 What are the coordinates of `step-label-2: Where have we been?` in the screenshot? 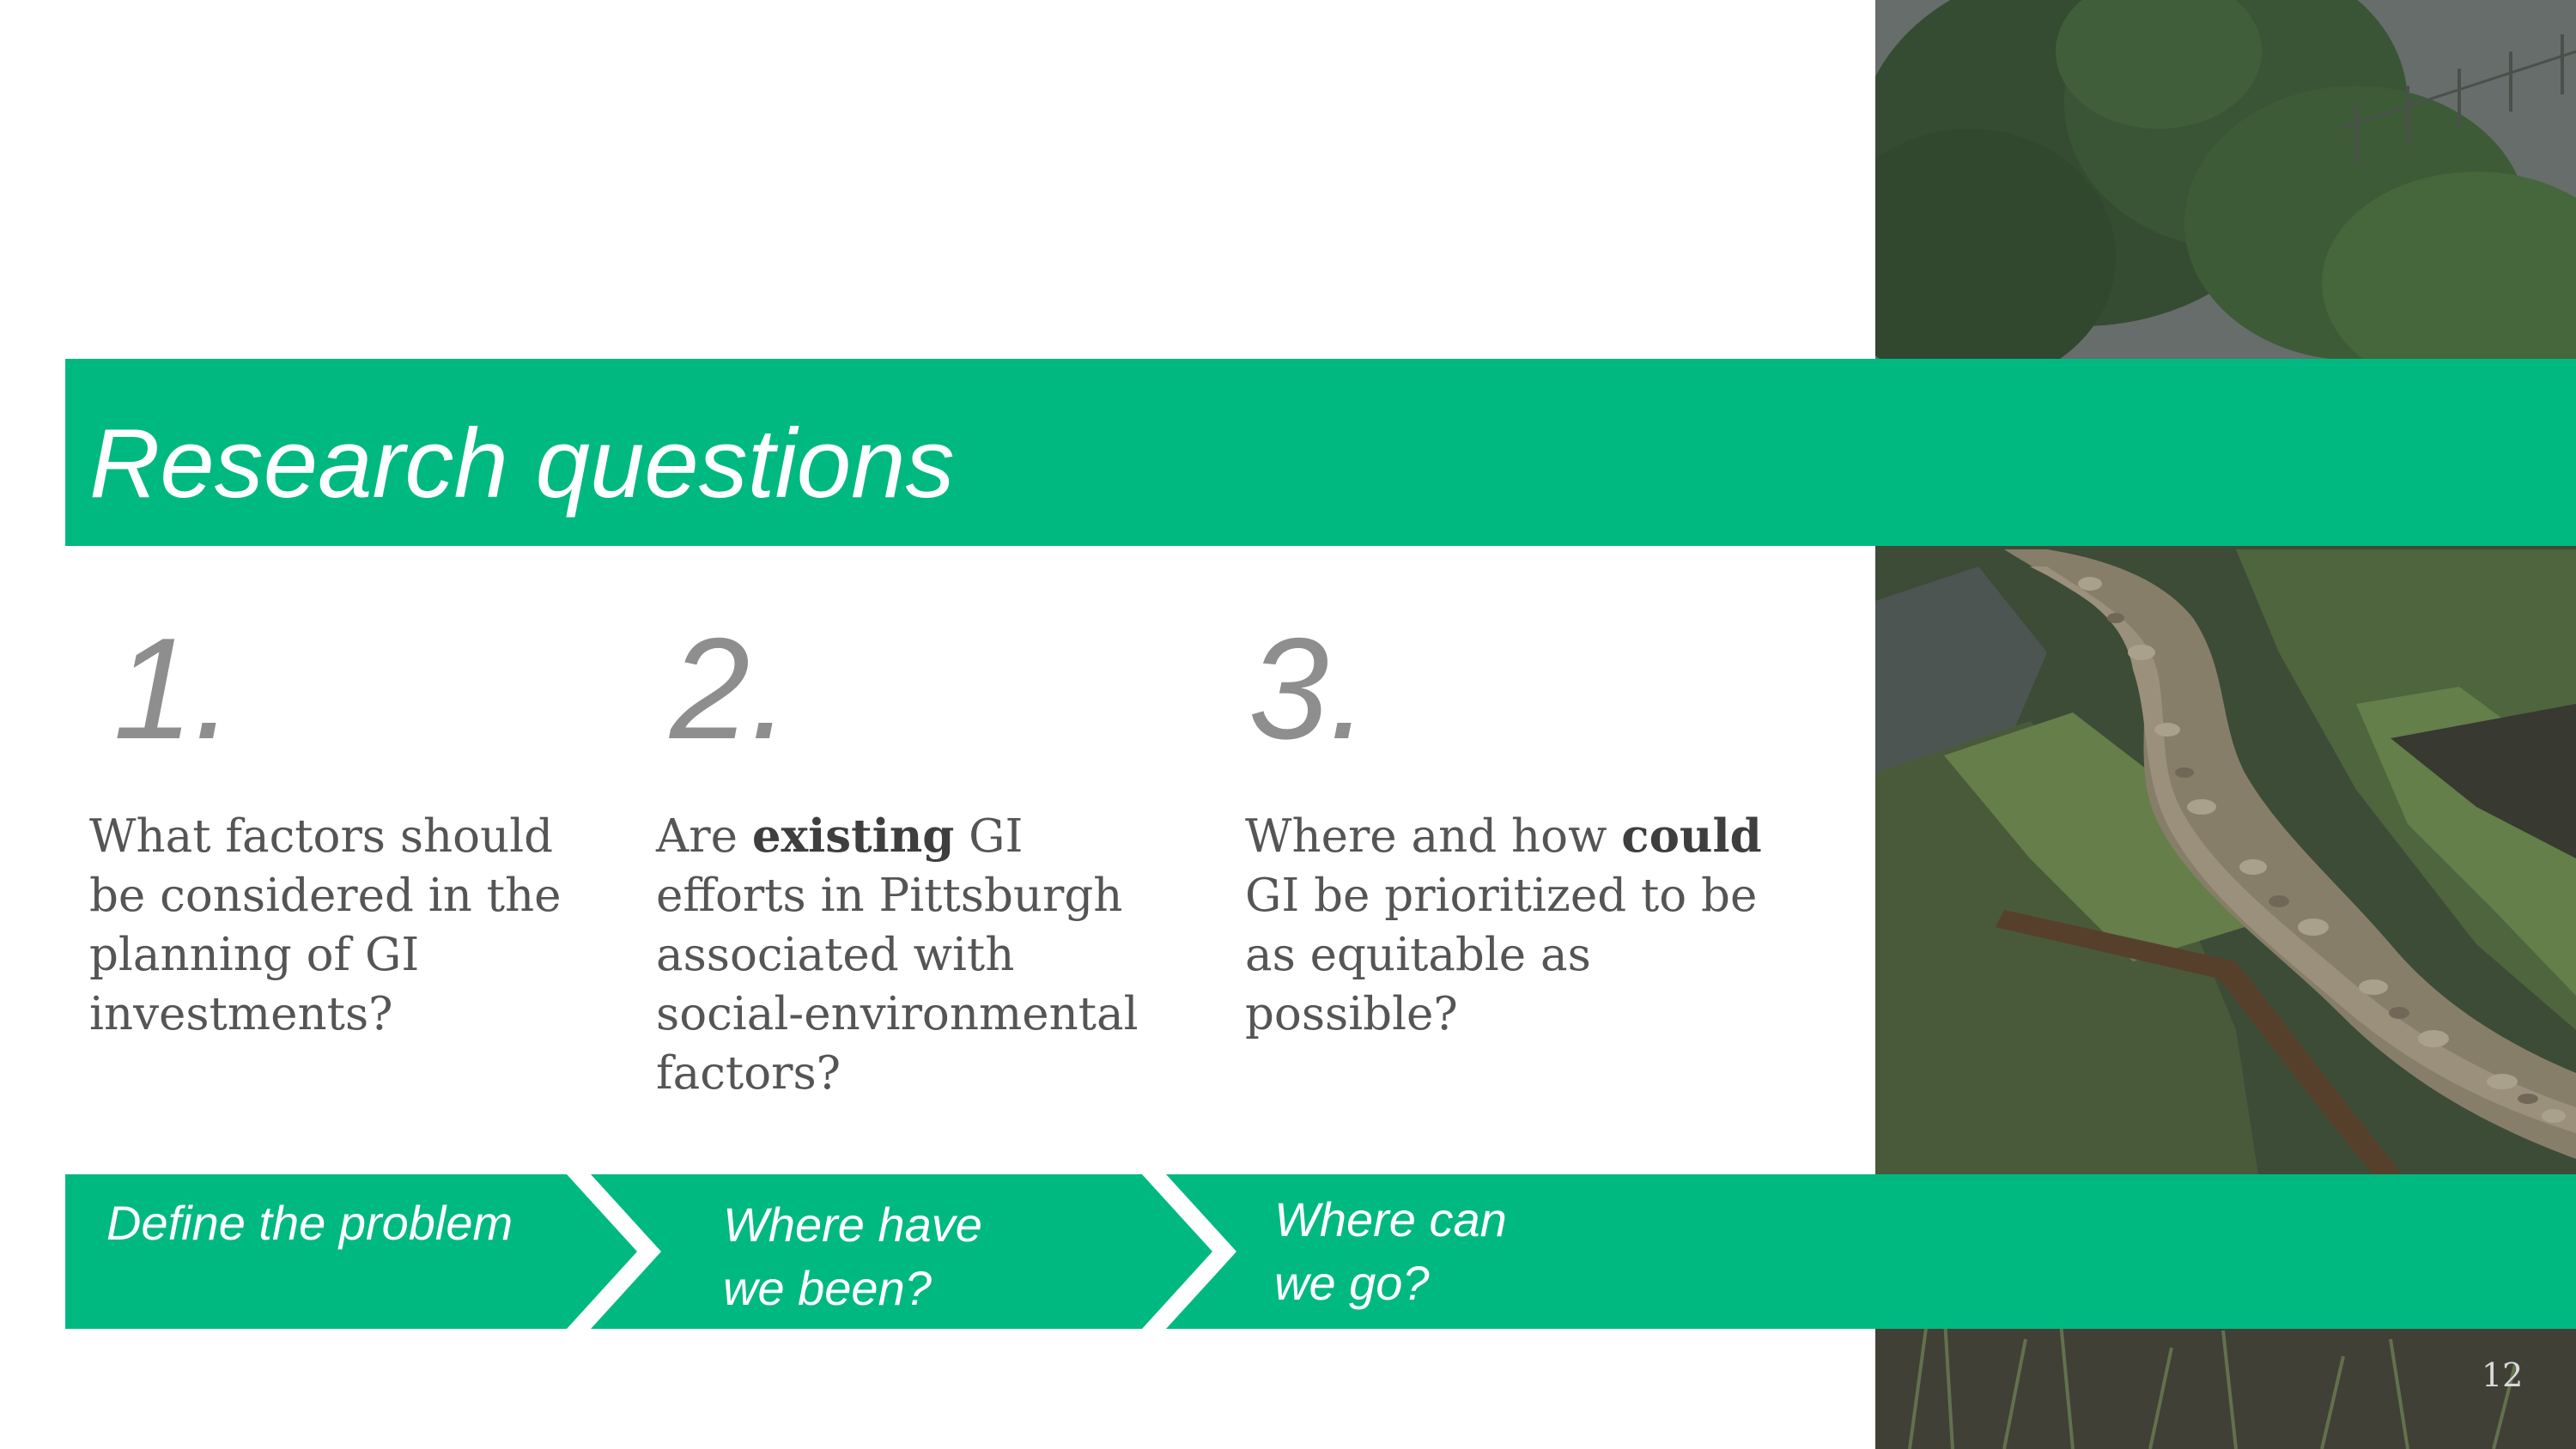 It's located at (852, 1256).